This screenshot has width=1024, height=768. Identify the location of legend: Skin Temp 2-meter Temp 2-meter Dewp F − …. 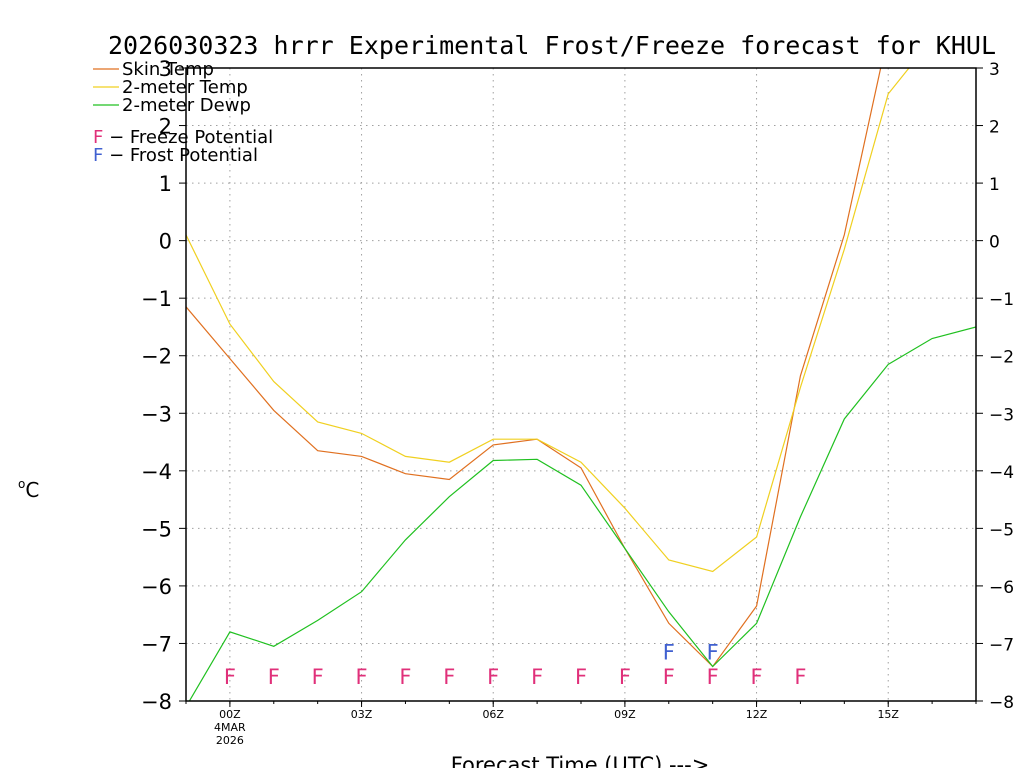
(183, 112).